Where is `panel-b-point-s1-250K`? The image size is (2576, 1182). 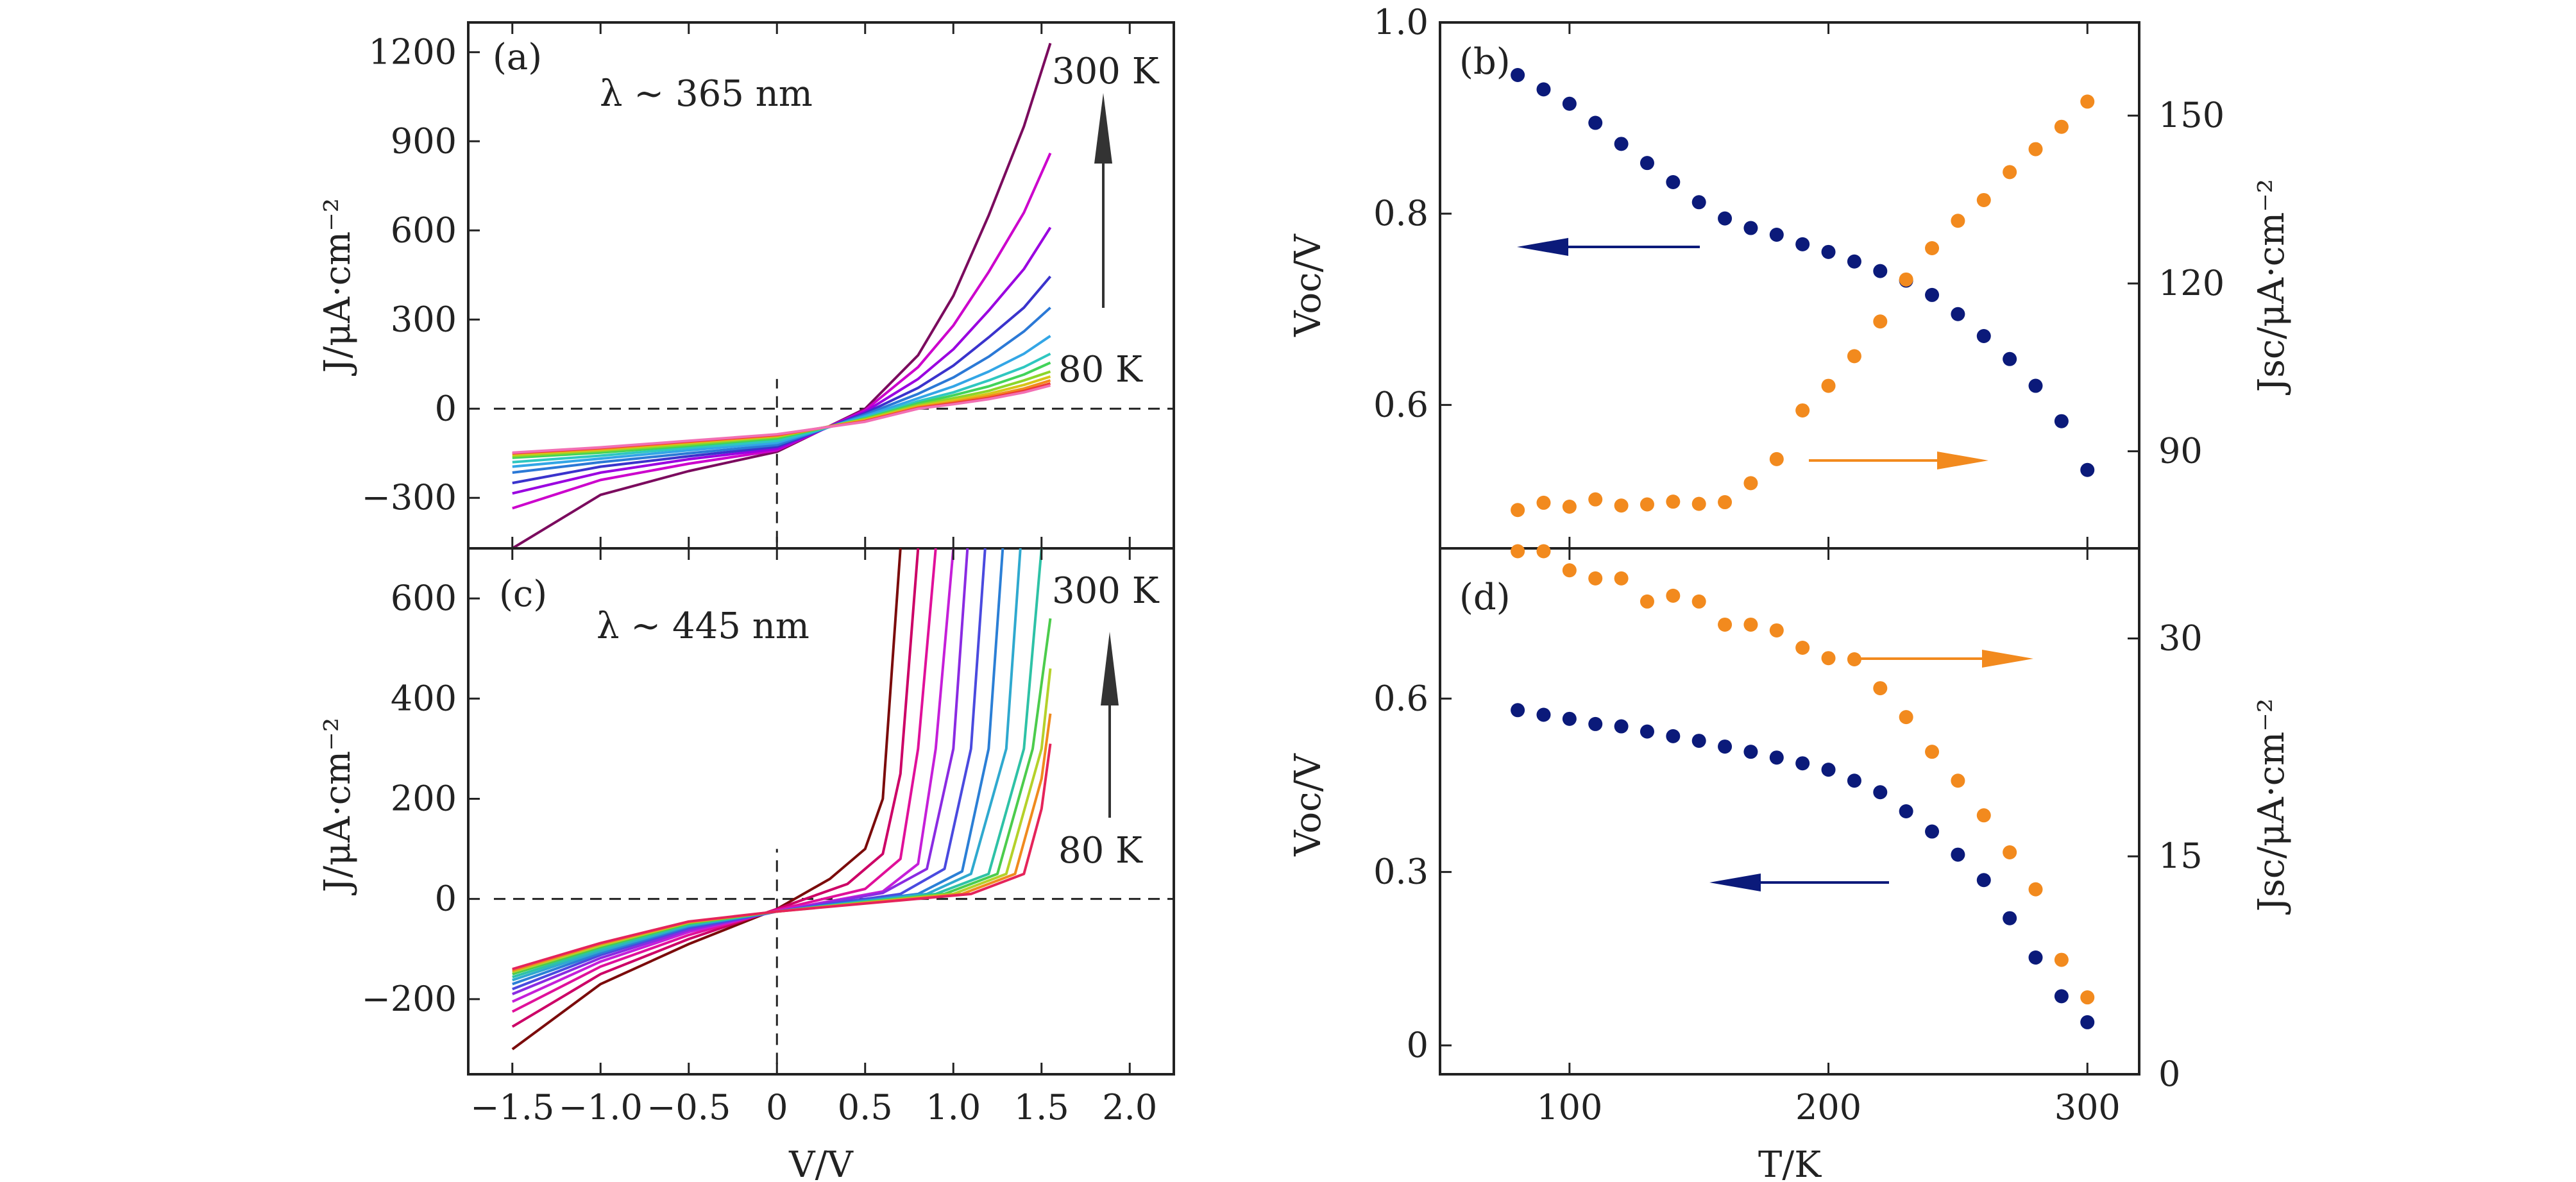 panel-b-point-s1-250K is located at coordinates (1958, 314).